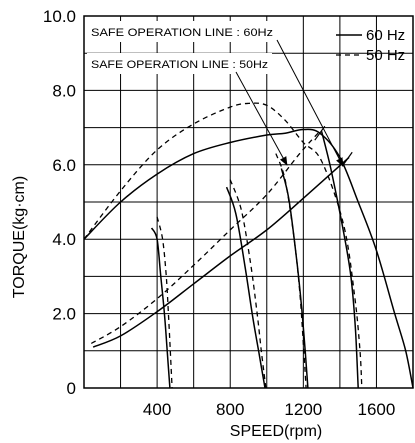  I want to click on y-tick-label: 0, so click(71, 388).